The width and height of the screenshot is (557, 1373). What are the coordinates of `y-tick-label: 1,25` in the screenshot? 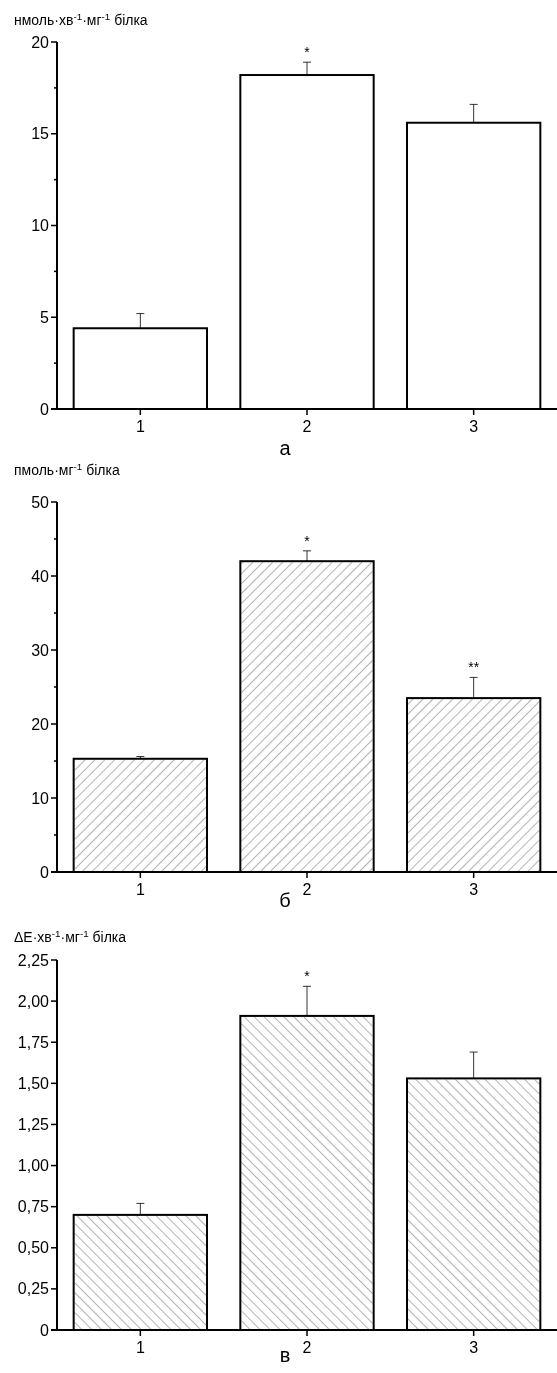 It's located at (33, 1125).